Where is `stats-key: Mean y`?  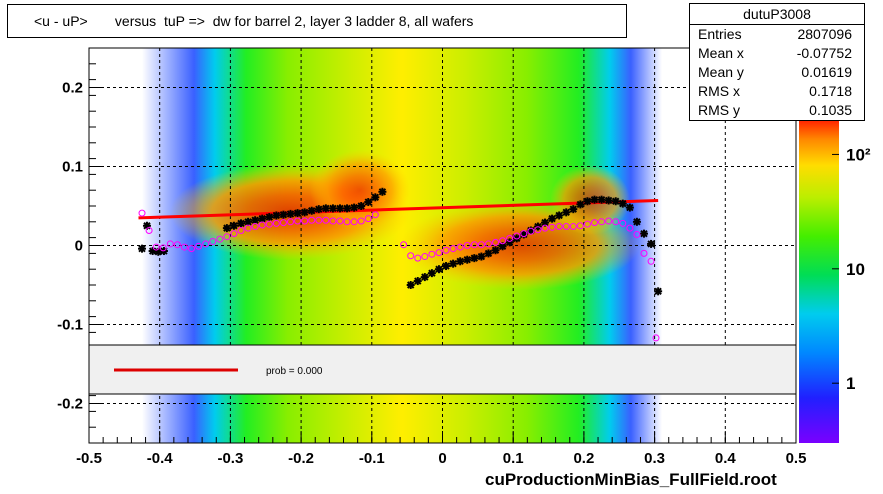
stats-key: Mean y is located at coordinates (721, 72).